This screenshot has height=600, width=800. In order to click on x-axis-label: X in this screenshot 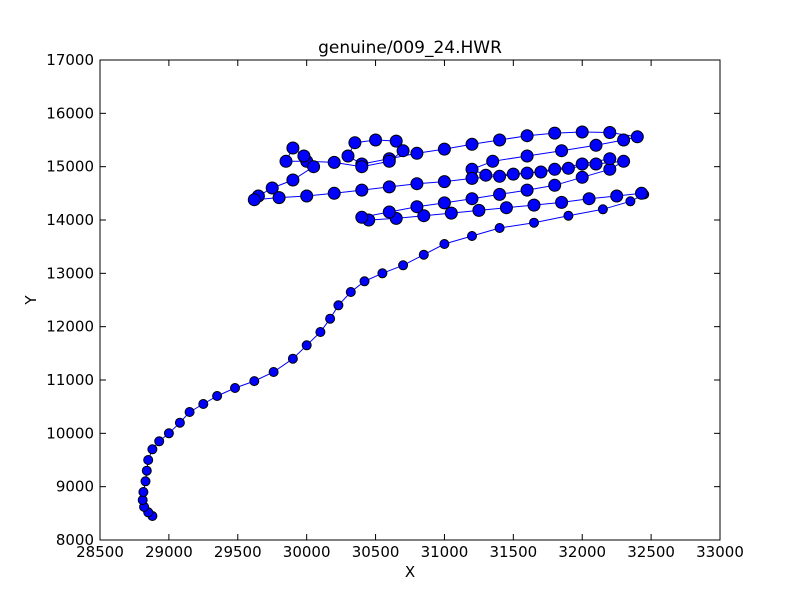, I will do `click(410, 572)`.